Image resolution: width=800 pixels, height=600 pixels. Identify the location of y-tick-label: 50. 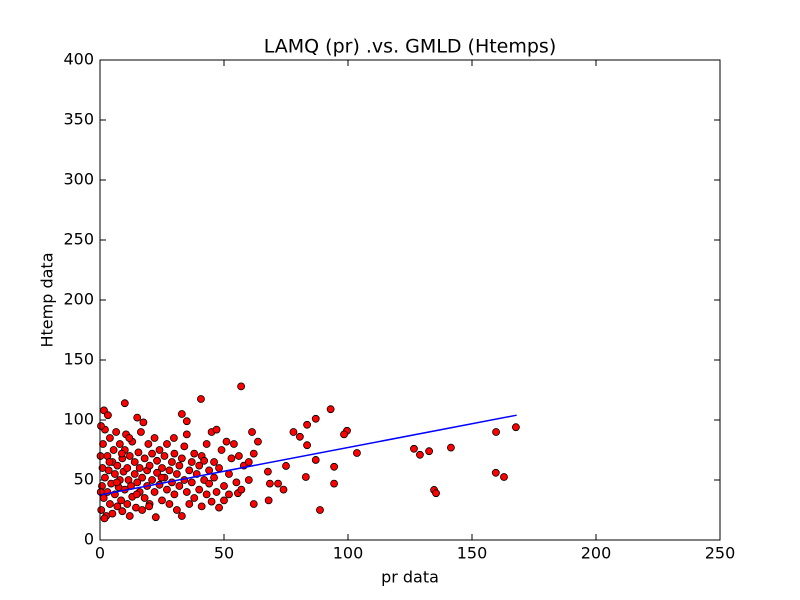
(84, 479).